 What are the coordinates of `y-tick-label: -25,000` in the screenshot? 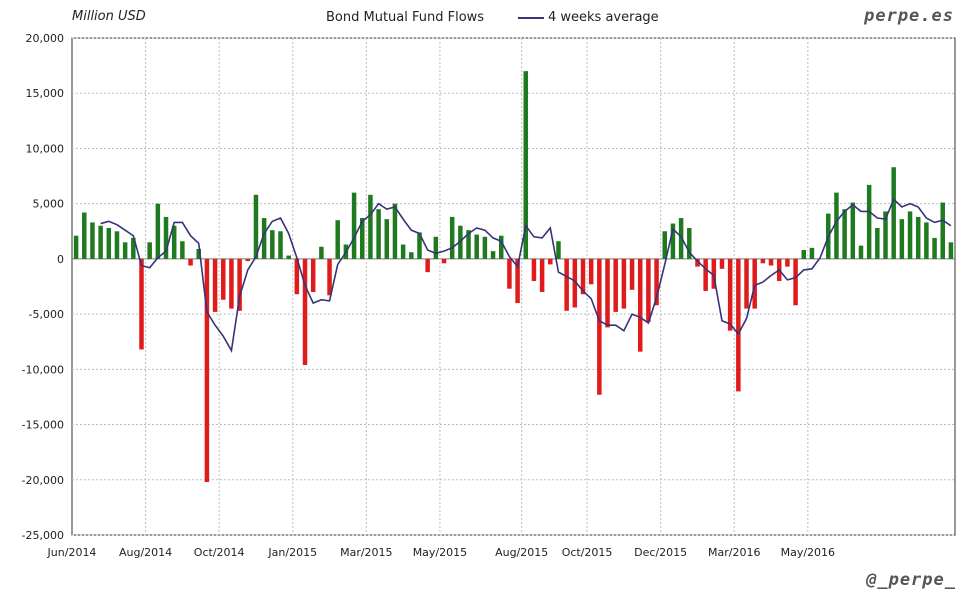 It's located at (43, 535).